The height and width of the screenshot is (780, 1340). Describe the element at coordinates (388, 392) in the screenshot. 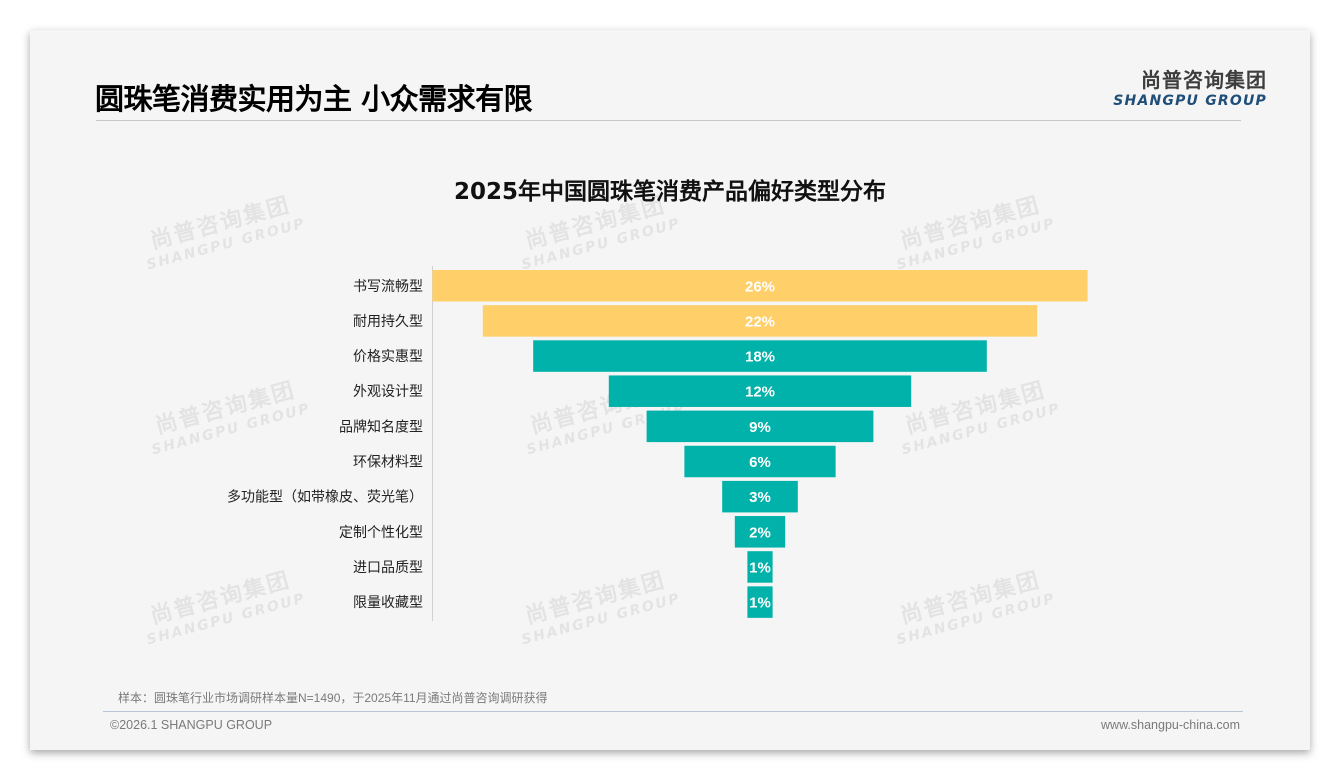

I see `category-label: 外观设计型` at that location.